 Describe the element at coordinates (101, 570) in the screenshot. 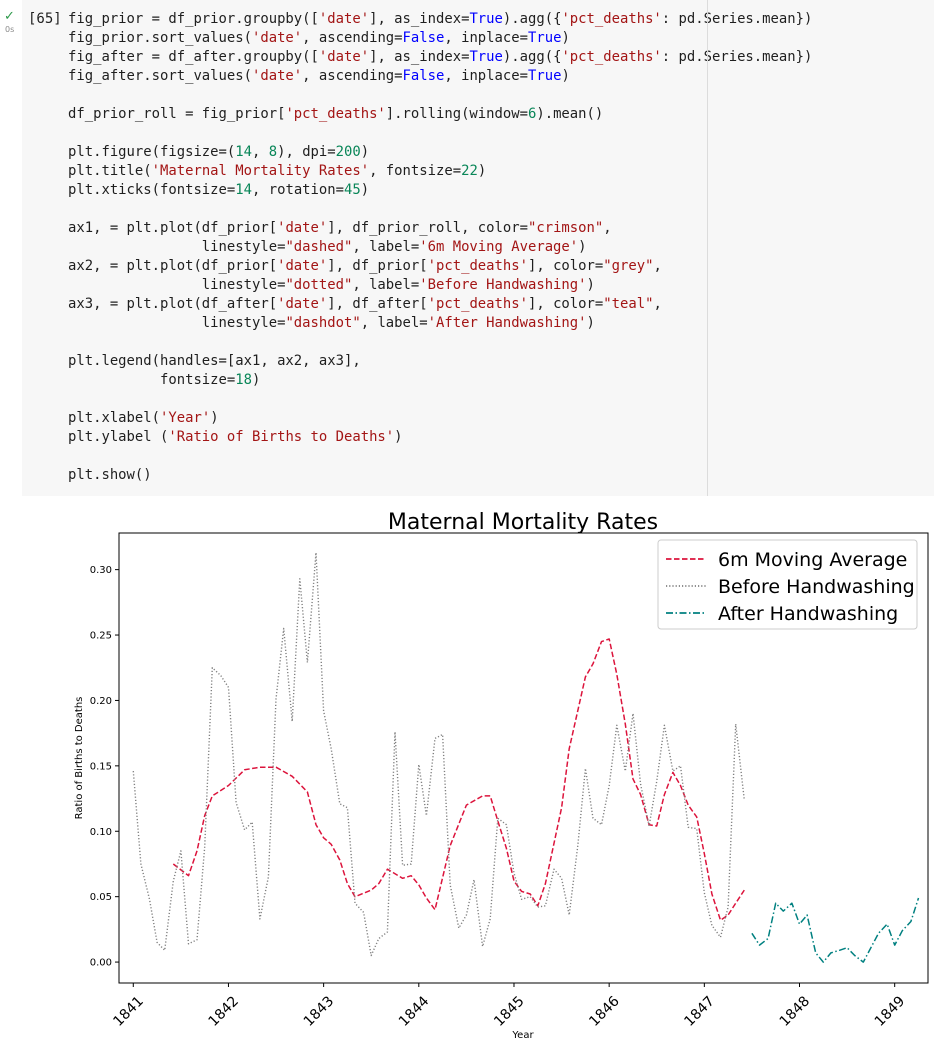

I see `y-tick-label: 0.30` at that location.